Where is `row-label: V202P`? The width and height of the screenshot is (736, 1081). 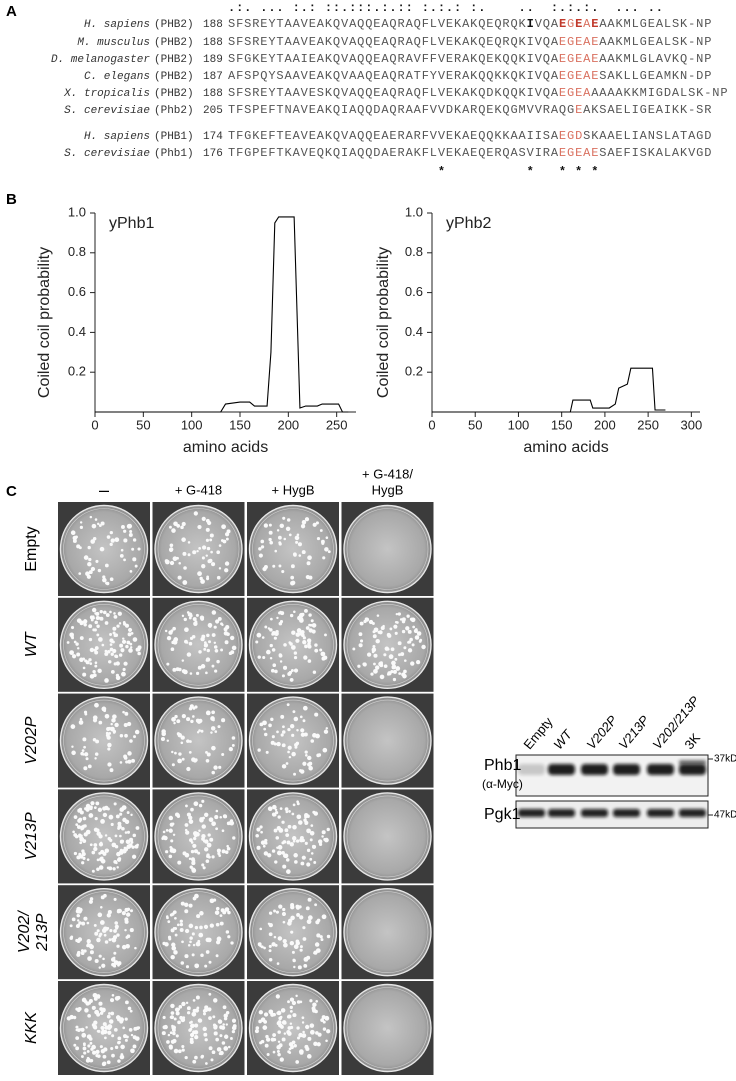
row-label: V202P is located at coordinates (31, 740).